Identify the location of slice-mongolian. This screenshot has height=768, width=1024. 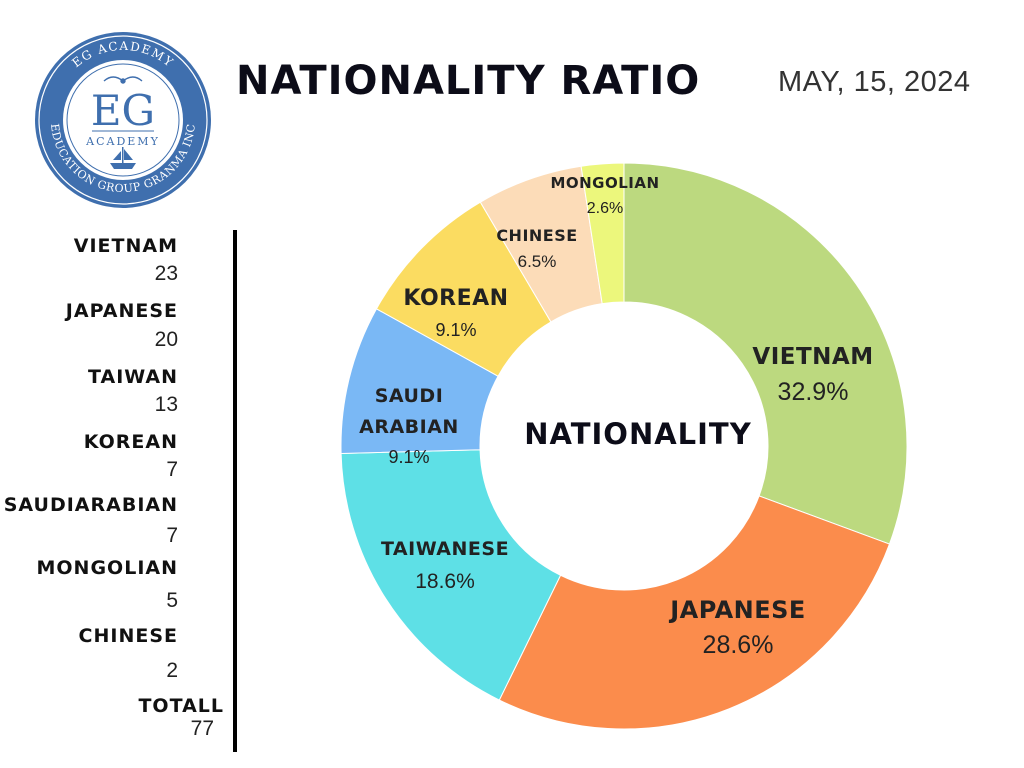
(602, 233).